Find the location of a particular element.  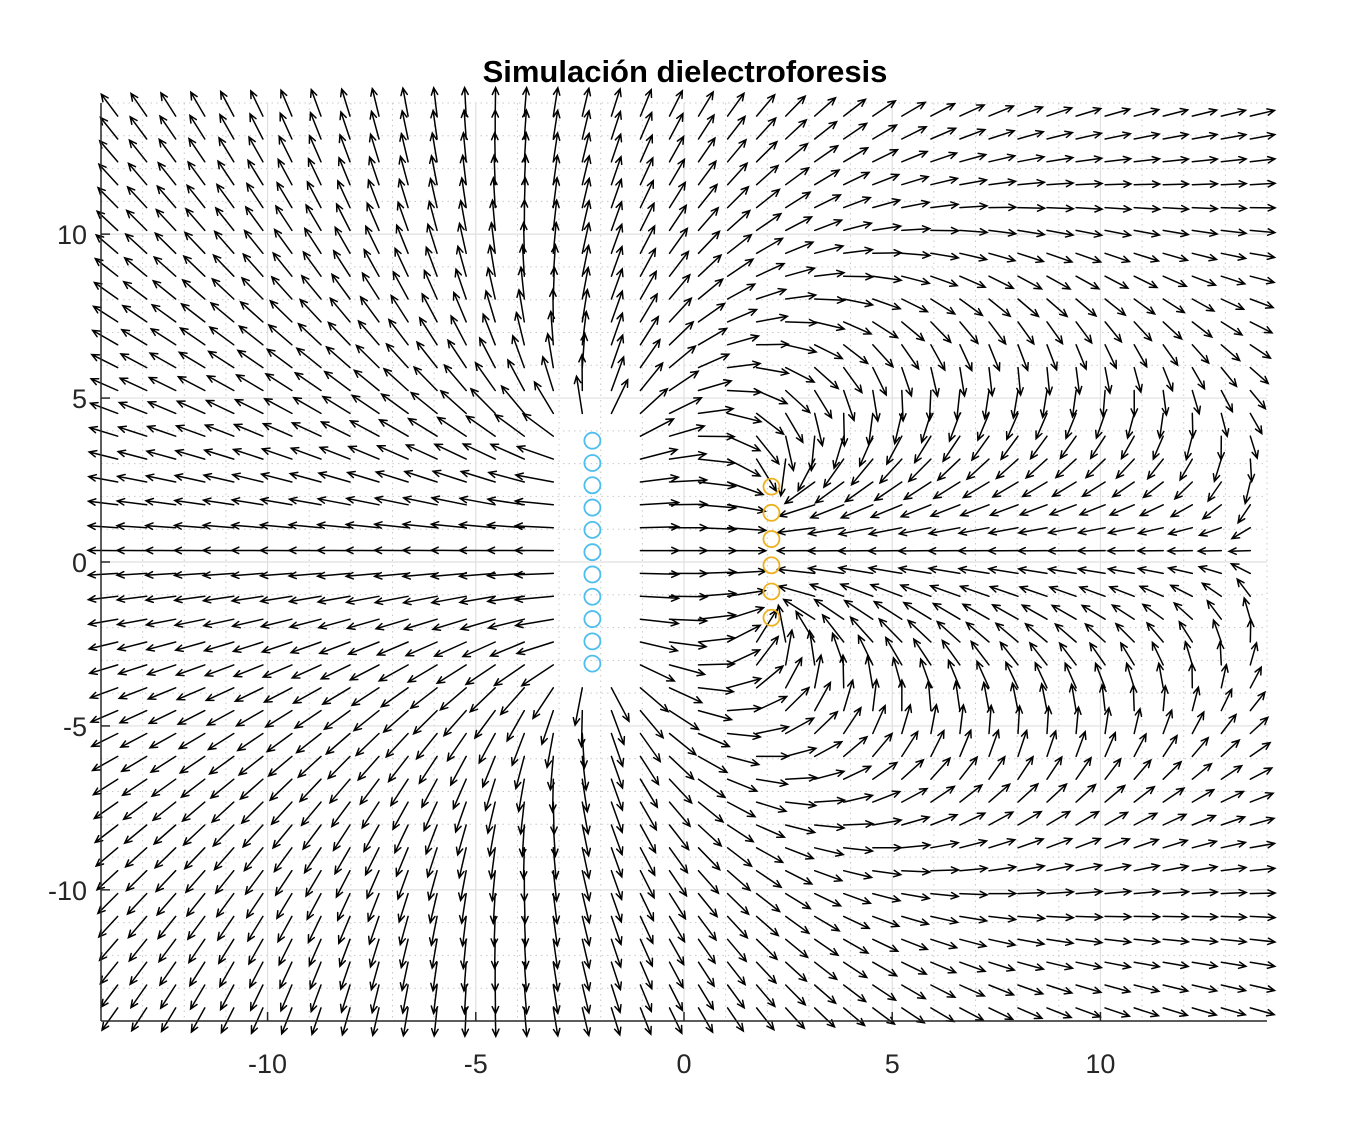

y-tick-label: -5 is located at coordinates (75, 727).